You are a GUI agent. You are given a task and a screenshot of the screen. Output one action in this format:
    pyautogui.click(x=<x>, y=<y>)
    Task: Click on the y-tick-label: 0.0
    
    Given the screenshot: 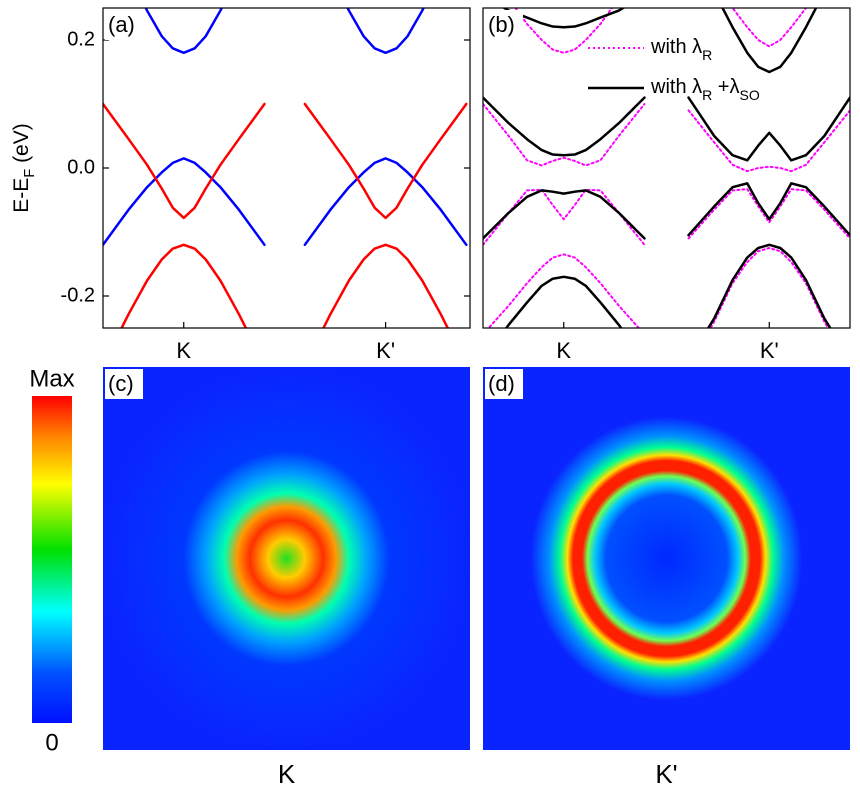 What is the action you would take?
    pyautogui.click(x=81, y=167)
    